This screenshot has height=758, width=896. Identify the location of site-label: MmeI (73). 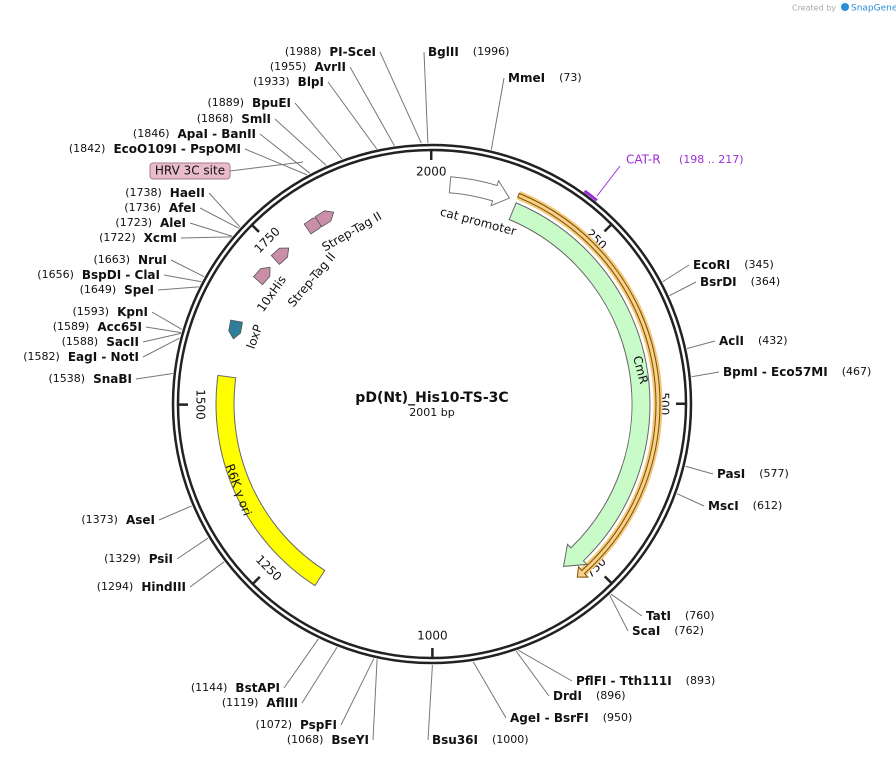
(545, 78).